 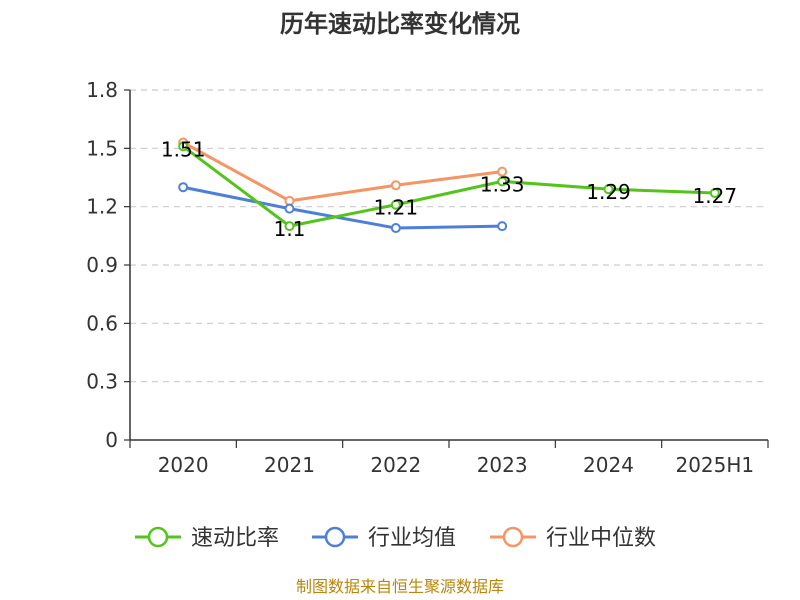 I want to click on x-tick-label: 2023, so click(x=502, y=465).